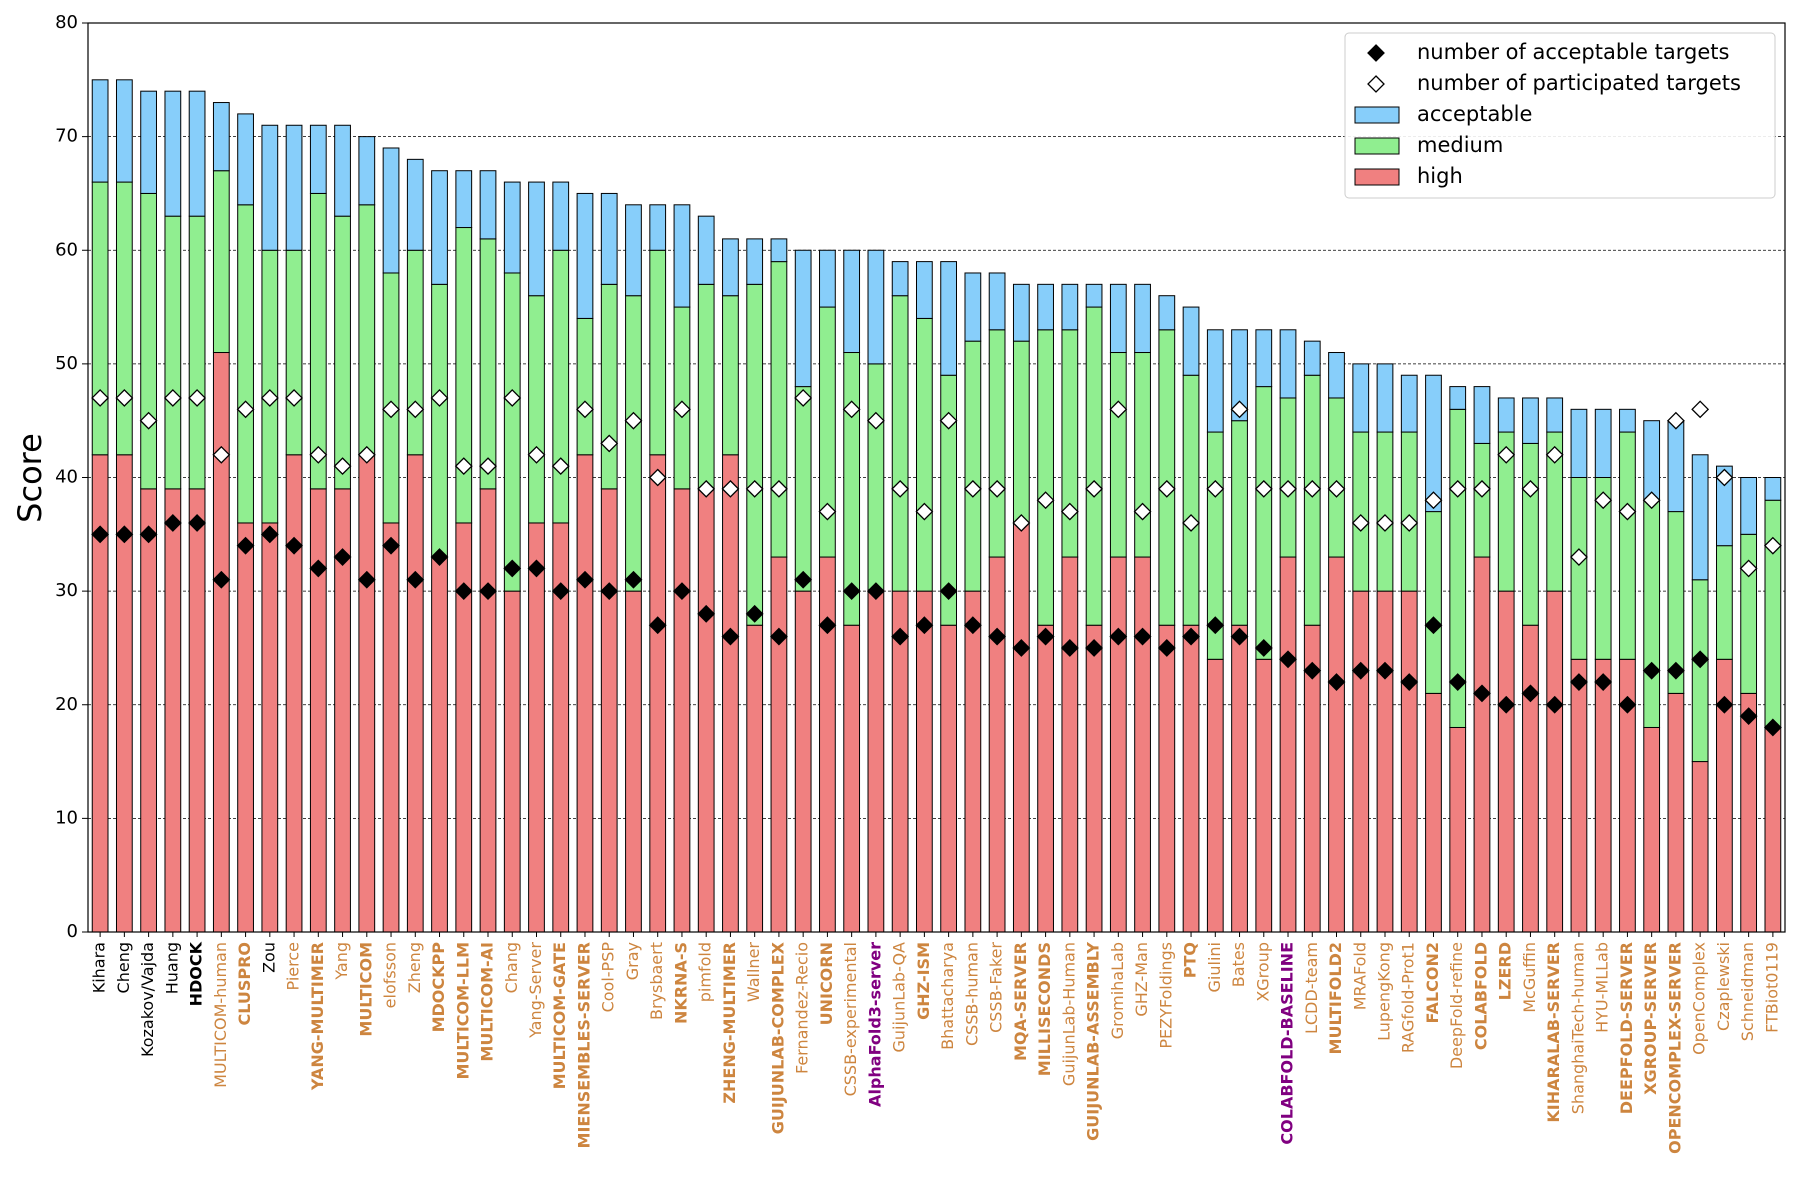  I want to click on legend-label: high, so click(1440, 176).